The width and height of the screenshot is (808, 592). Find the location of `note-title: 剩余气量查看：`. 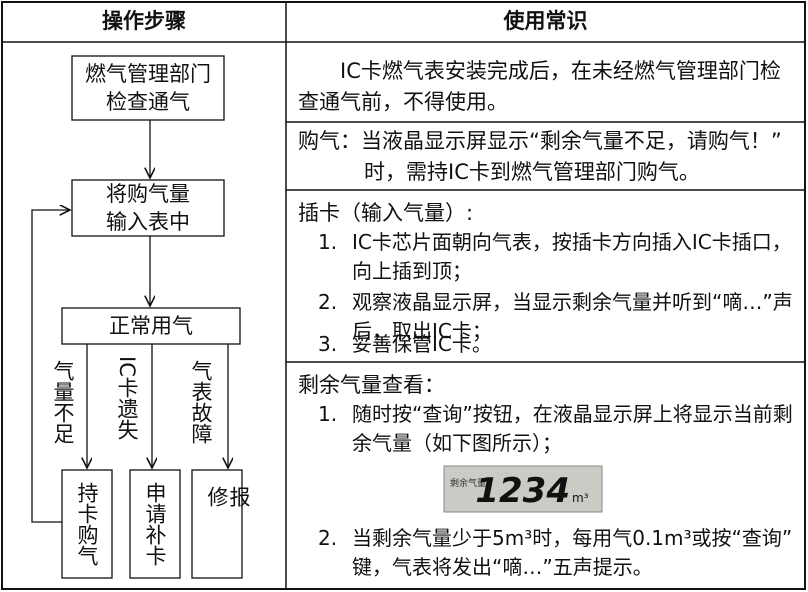

note-title: 剩余气量查看： is located at coordinates (371, 385).